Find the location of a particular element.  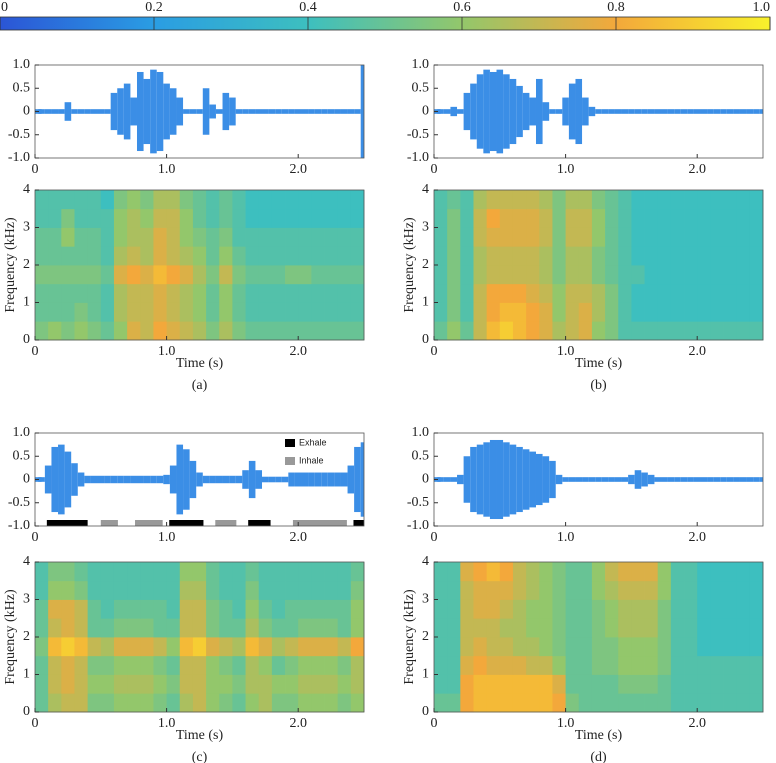

y-tick-label: 1 is located at coordinates (425, 302).